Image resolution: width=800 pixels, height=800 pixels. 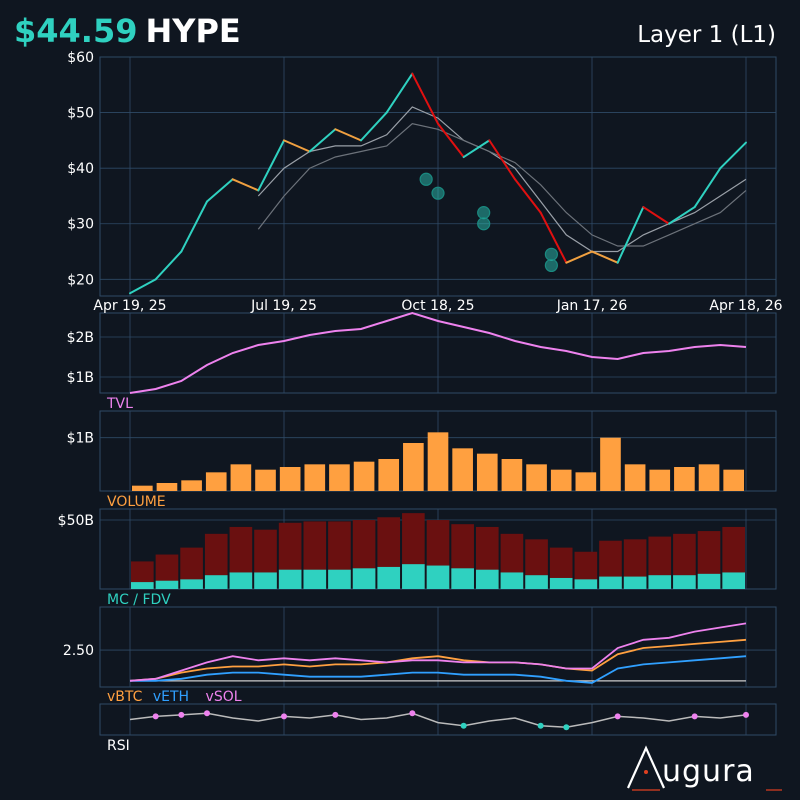 I want to click on tvl-ytick-1: $1B, so click(x=80, y=378).